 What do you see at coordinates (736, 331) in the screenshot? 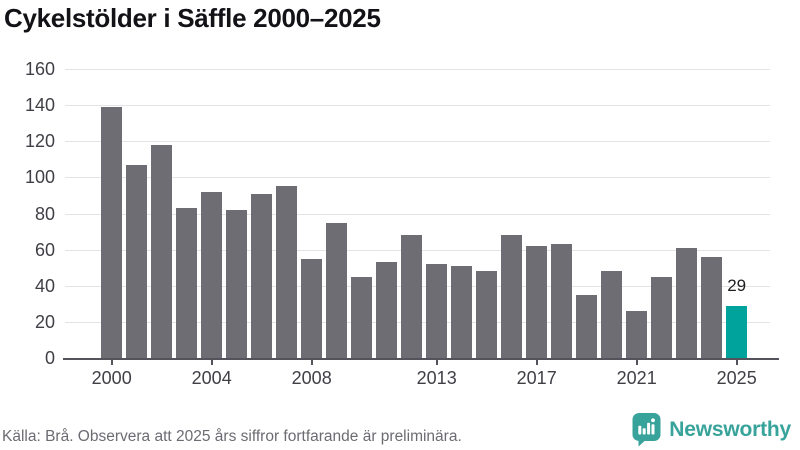
I see `bar-2025` at bounding box center [736, 331].